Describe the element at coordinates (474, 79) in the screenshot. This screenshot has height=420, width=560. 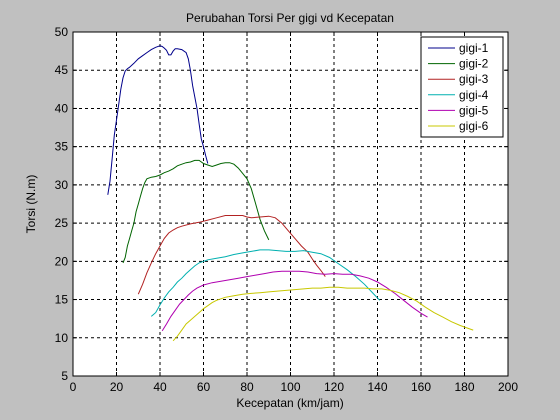
I see `legend-label-gigi-3: gigi-3` at that location.